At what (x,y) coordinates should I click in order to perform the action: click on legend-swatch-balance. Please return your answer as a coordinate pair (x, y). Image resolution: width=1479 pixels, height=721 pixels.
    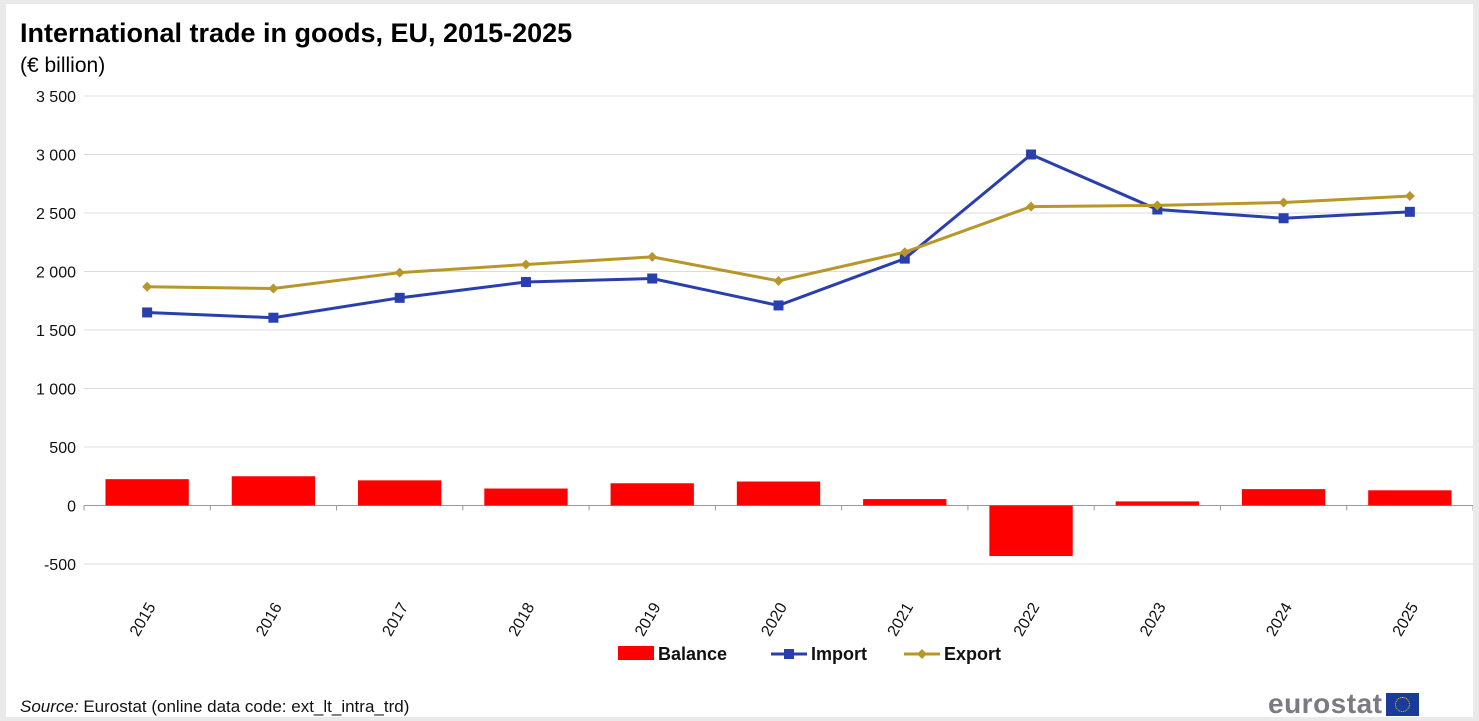
    Looking at the image, I should click on (636, 653).